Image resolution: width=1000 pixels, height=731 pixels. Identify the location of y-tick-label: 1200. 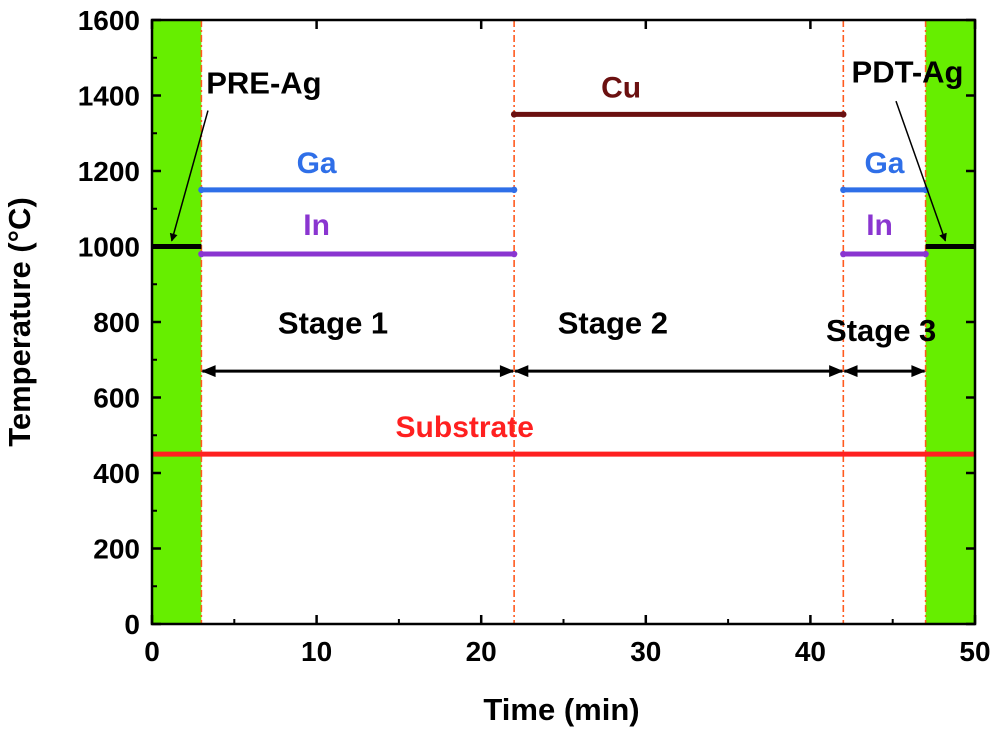
(109, 171).